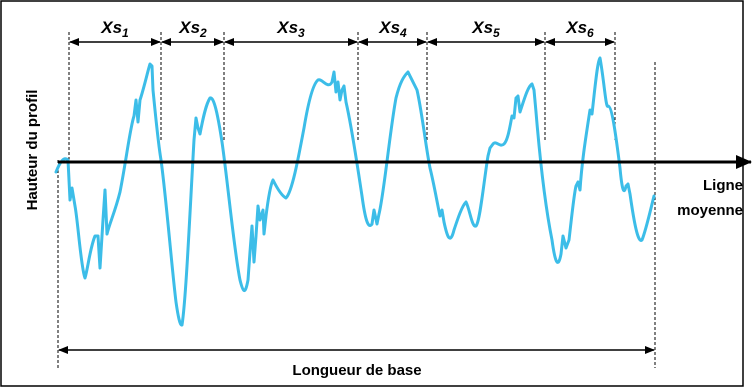 The width and height of the screenshot is (755, 388). What do you see at coordinates (356, 370) in the screenshot?
I see `base-length-label: Longueur de base` at bounding box center [356, 370].